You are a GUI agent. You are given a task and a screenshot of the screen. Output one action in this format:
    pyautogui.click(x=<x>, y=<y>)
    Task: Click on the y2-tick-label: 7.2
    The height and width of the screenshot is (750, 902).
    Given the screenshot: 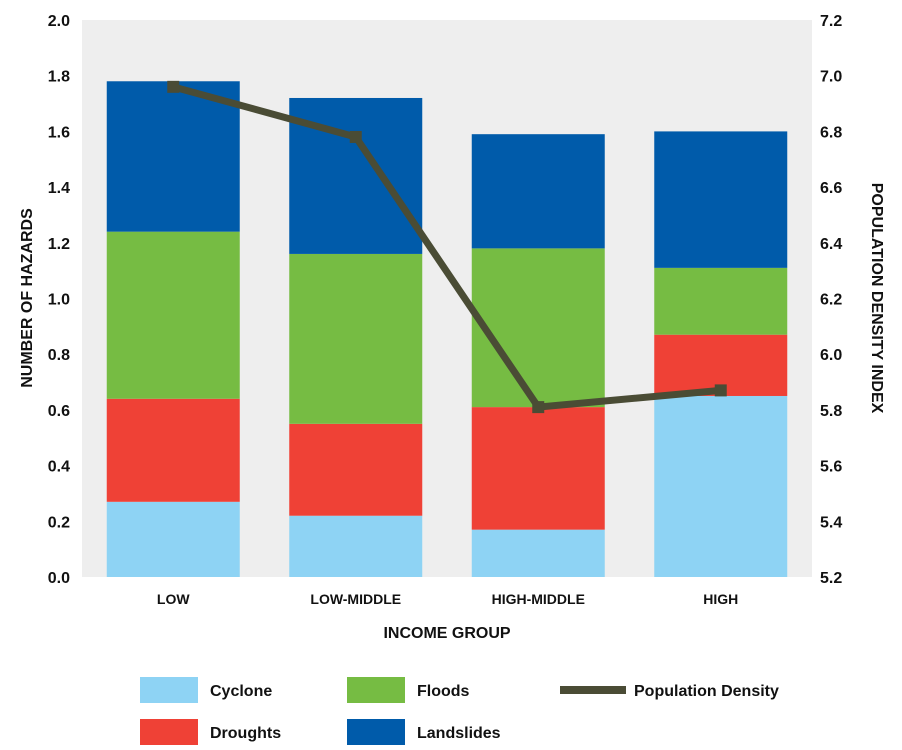 What is the action you would take?
    pyautogui.click(x=831, y=21)
    